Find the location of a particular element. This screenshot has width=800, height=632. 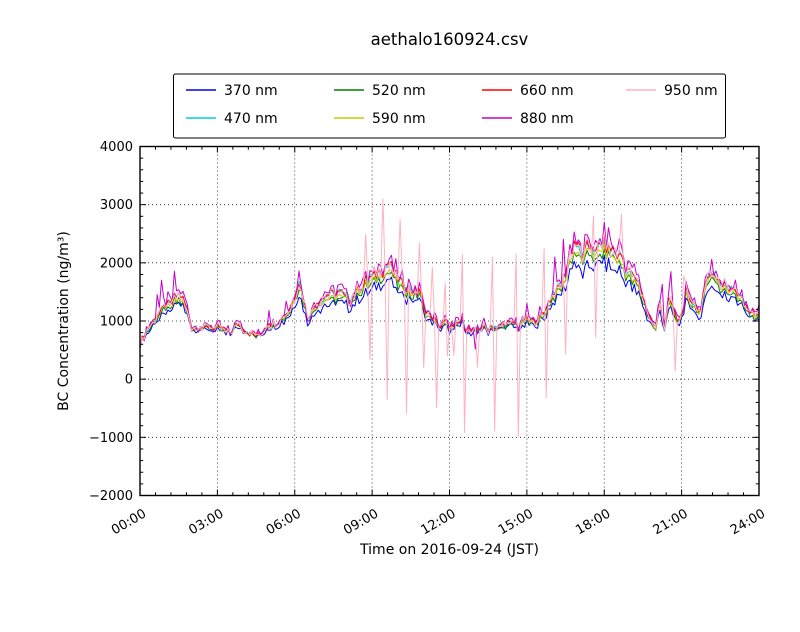

legend-item-950-nm: 950 nm is located at coordinates (672, 91).